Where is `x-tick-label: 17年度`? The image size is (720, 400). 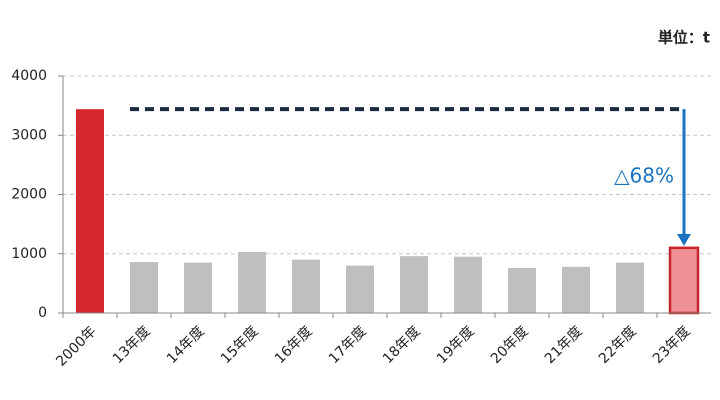
x-tick-label: 17年度 is located at coordinates (348, 345).